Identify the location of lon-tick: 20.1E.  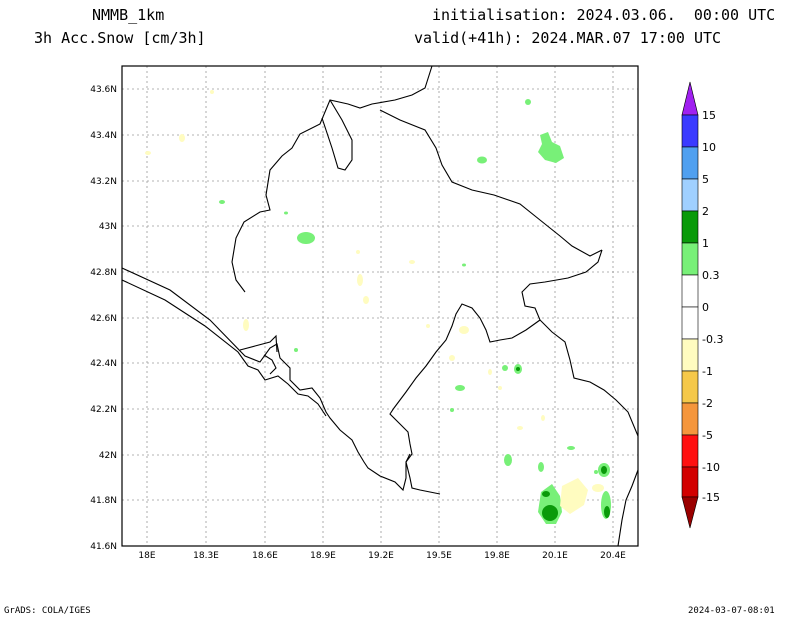
(555, 556).